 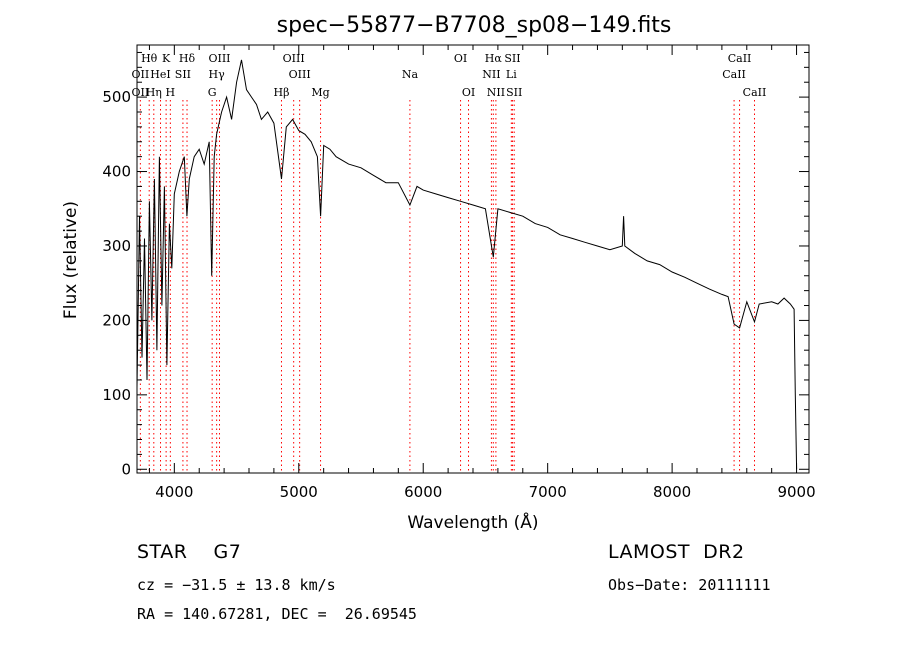 What do you see at coordinates (676, 552) in the screenshot?
I see `survey-name: LAMOST DR2` at bounding box center [676, 552].